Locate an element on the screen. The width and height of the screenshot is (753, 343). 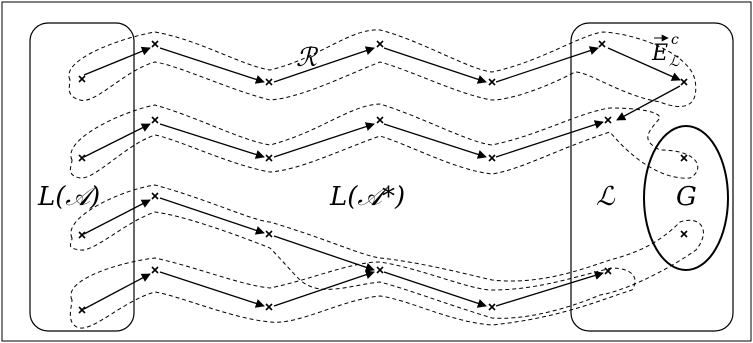
region-left is located at coordinates (82, 177).